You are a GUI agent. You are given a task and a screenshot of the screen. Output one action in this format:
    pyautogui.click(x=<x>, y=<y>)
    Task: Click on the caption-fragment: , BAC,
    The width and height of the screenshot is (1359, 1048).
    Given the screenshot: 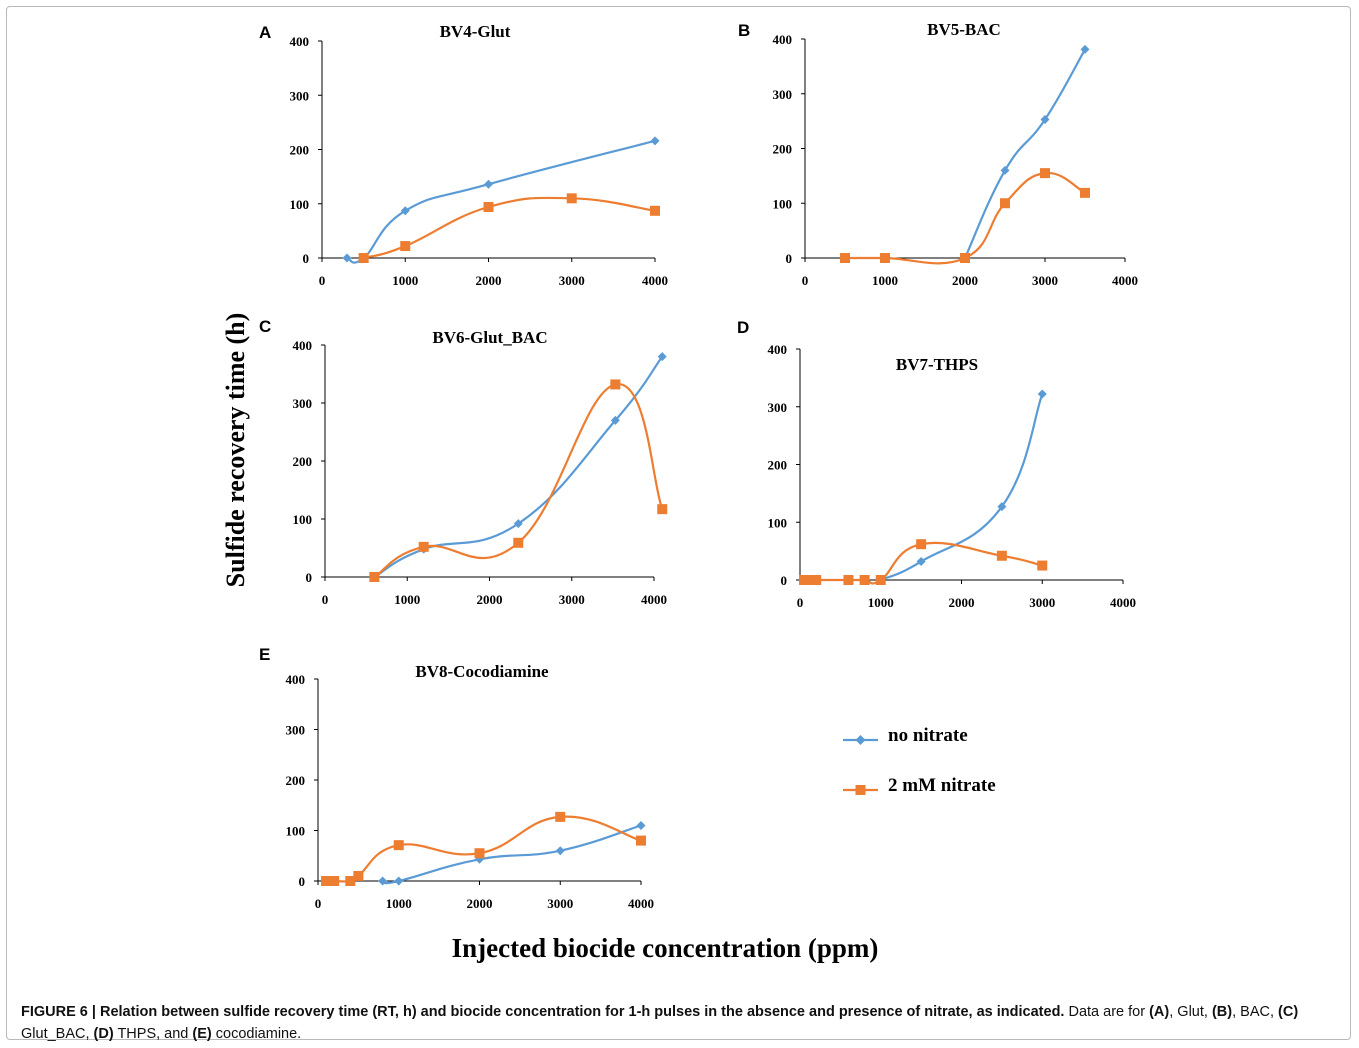 What is the action you would take?
    pyautogui.click(x=1255, y=1012)
    